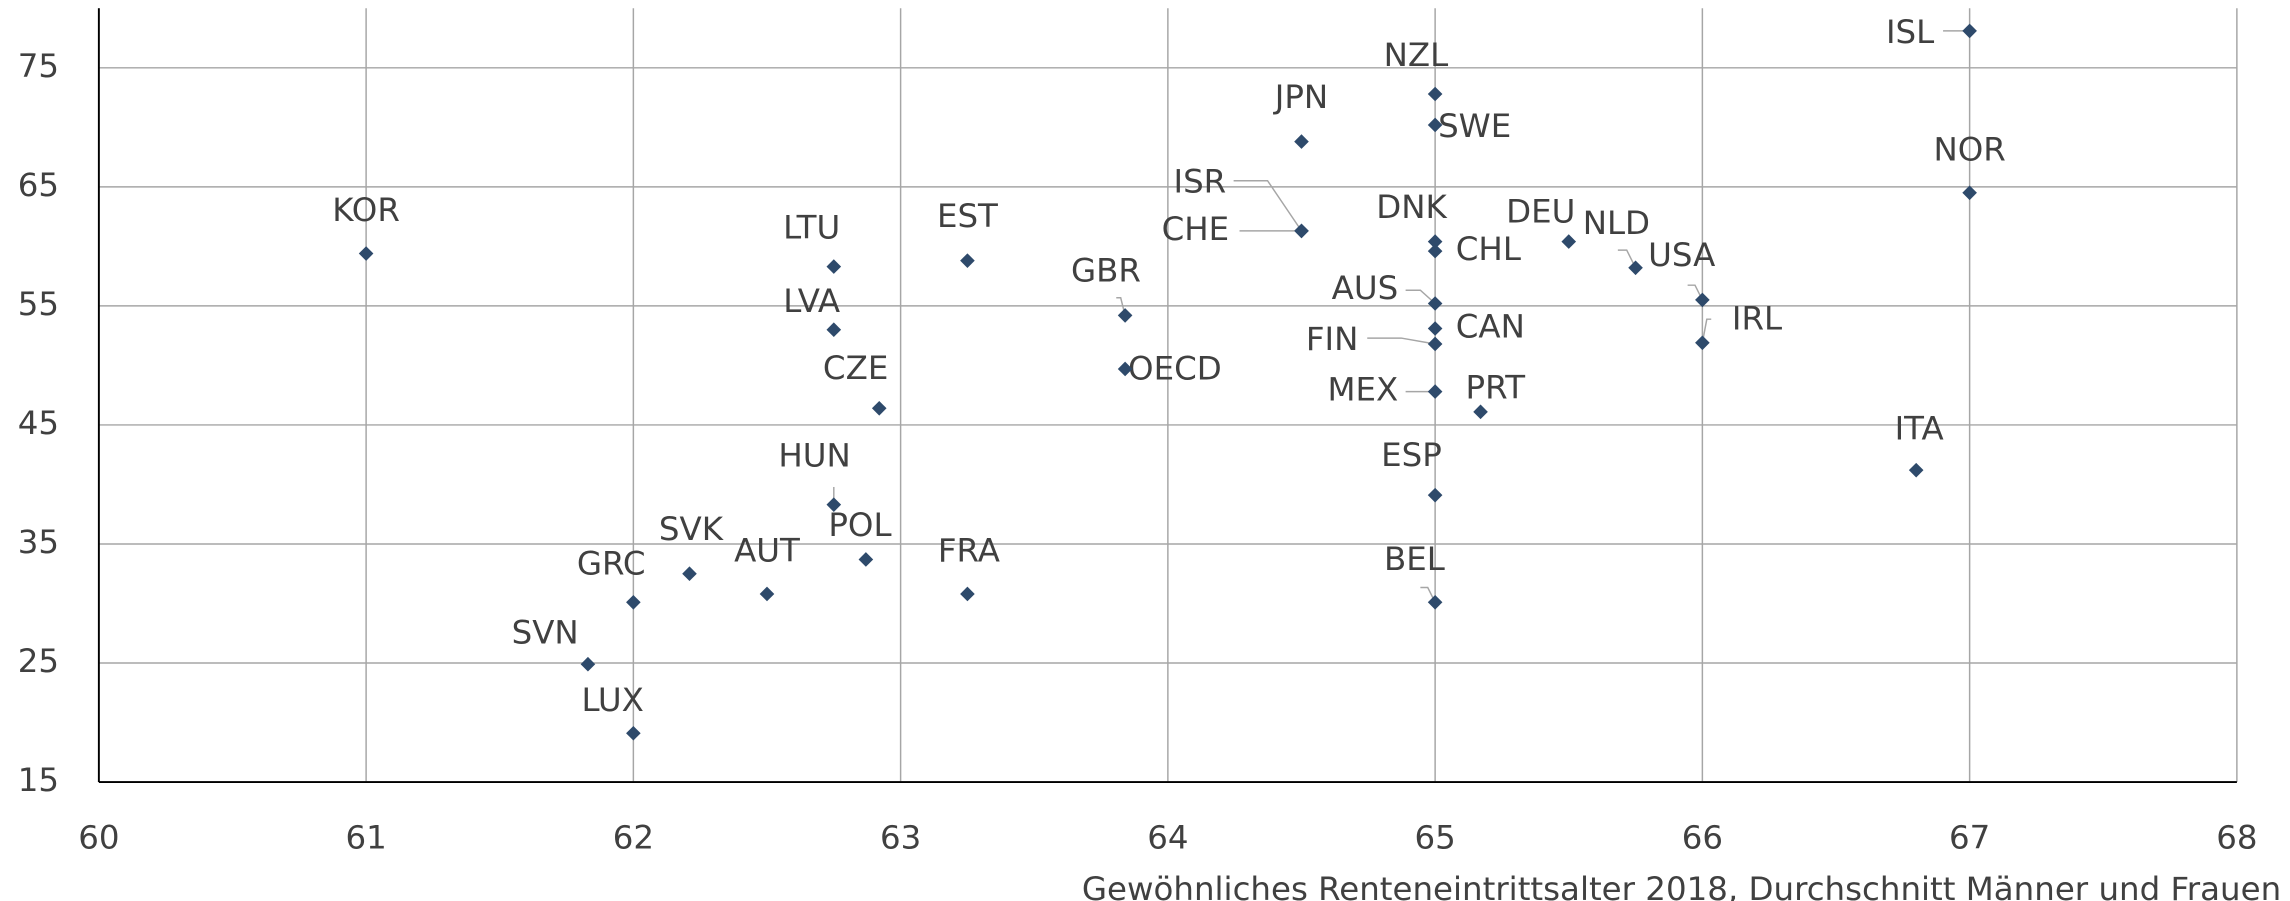  I want to click on point-label: DNK, so click(1411, 207).